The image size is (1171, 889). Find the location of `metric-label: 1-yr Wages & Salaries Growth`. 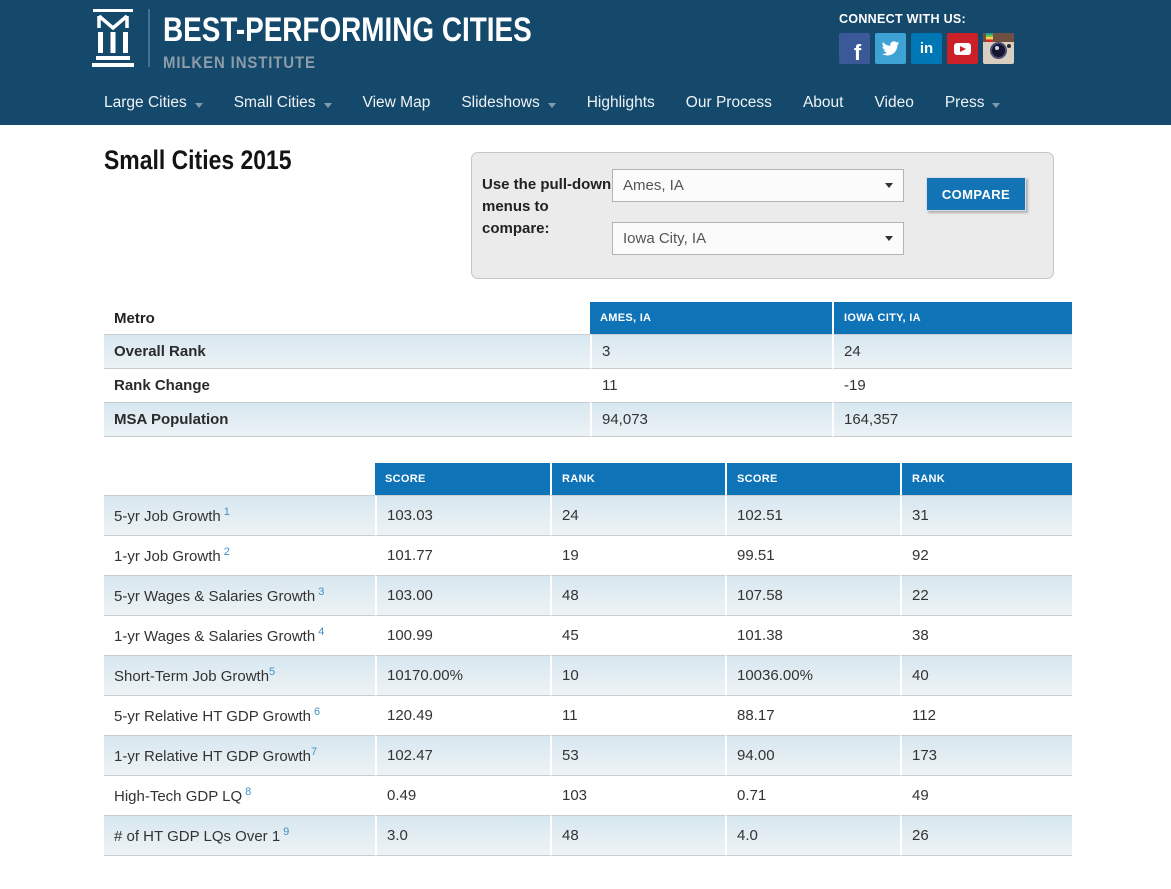

metric-label: 1-yr Wages & Salaries Growth is located at coordinates (215, 636).